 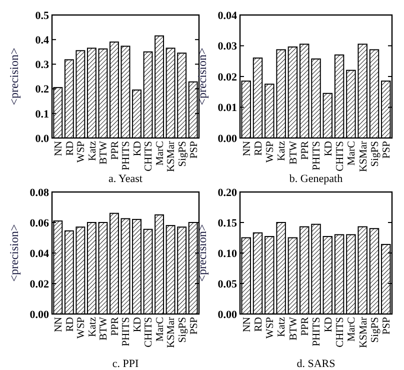 What do you see at coordinates (42, 65) in the screenshot?
I see `y-tick-label: 0.3` at bounding box center [42, 65].